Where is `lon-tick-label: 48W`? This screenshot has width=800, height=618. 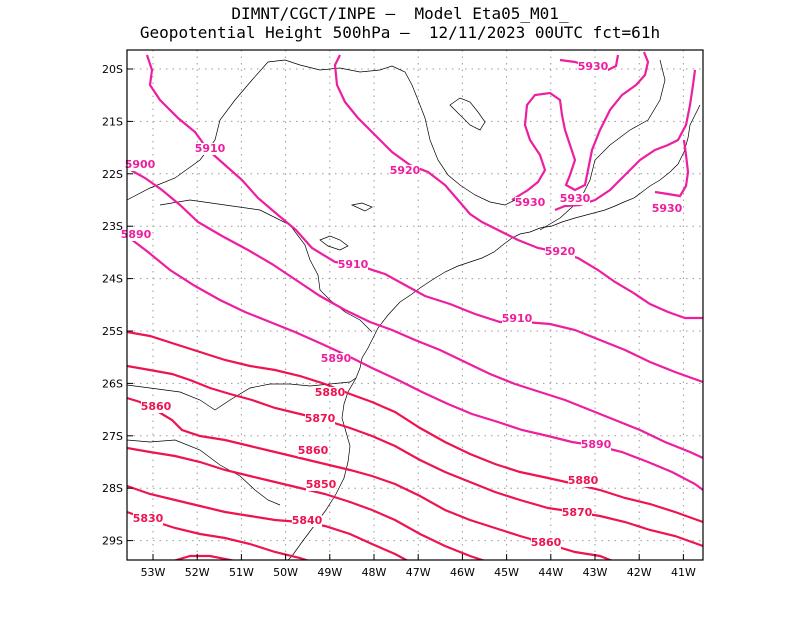 lon-tick-label: 48W is located at coordinates (374, 572).